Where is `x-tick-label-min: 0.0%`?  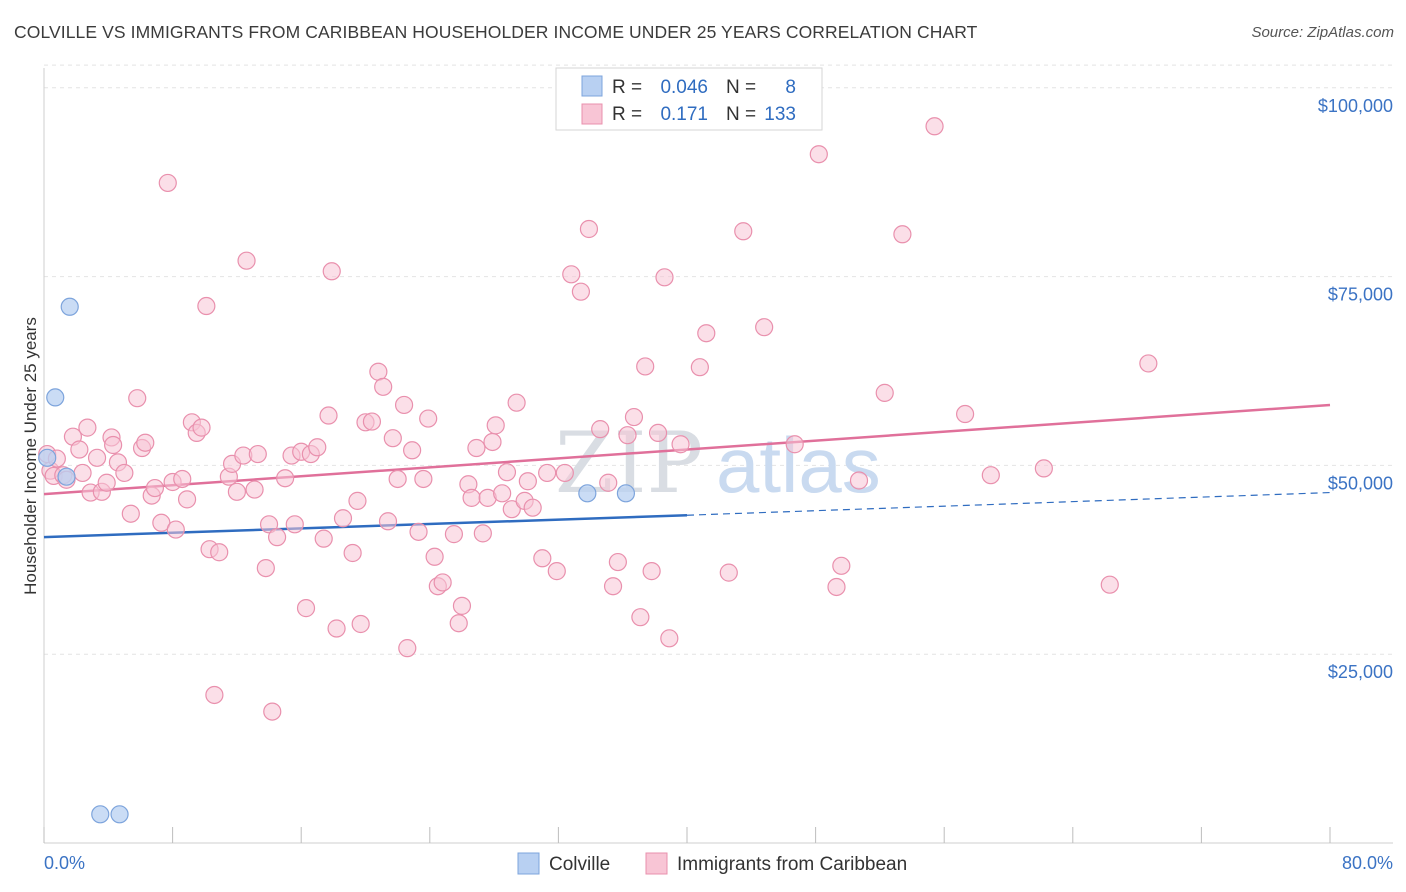
x-tick-label-min: 0.0% is located at coordinates (64, 863).